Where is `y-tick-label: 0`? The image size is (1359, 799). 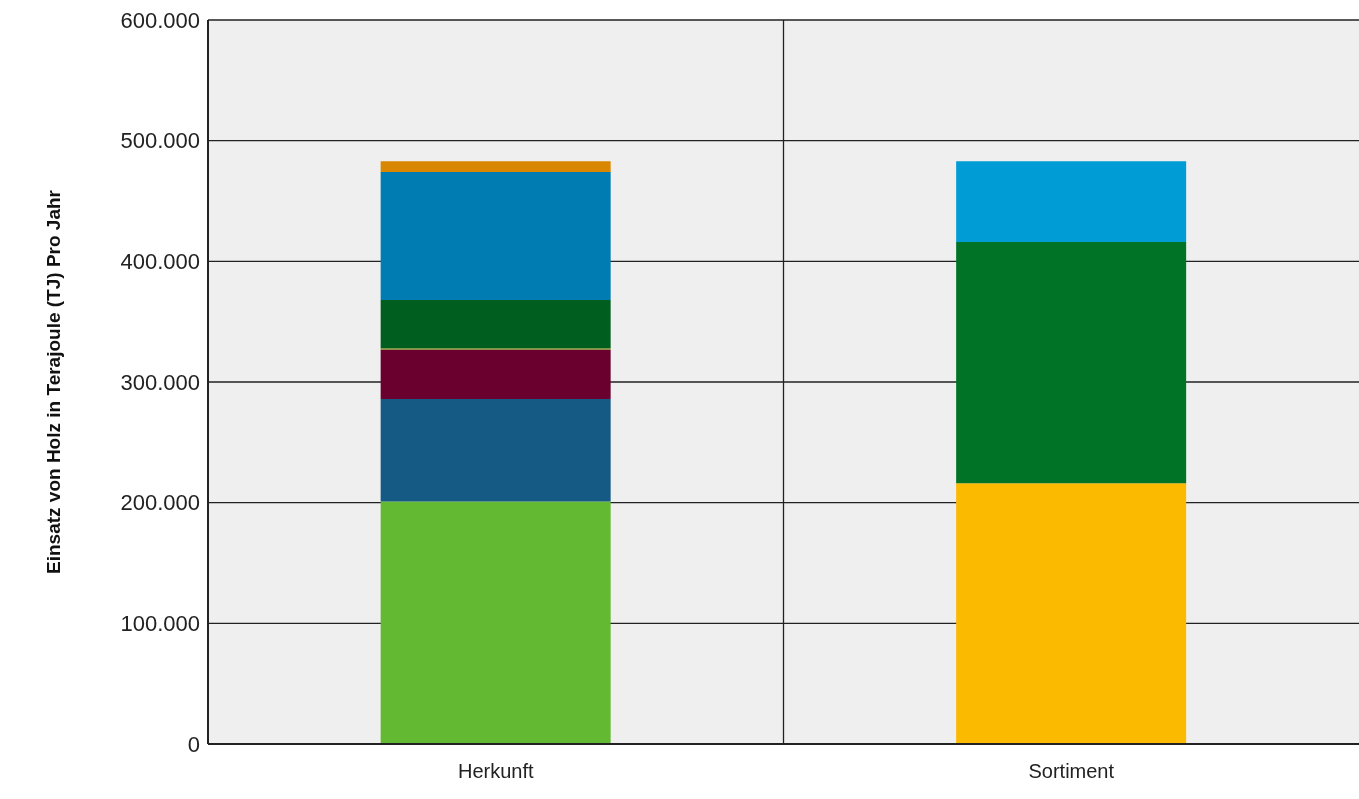
y-tick-label: 0 is located at coordinates (193, 744).